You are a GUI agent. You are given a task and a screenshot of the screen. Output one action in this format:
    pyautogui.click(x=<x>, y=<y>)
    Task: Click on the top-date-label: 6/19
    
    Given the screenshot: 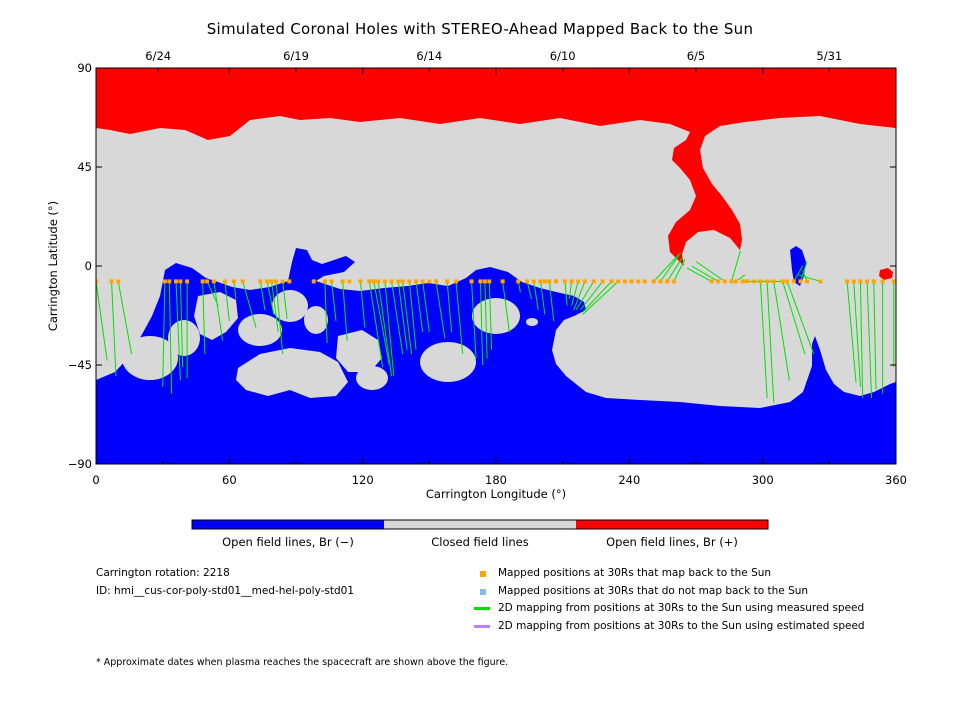 What is the action you would take?
    pyautogui.click(x=296, y=56)
    